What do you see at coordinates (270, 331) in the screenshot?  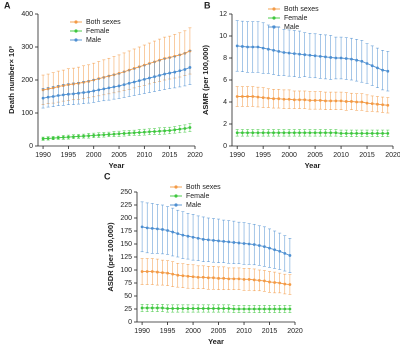 I see `x-tick-label: 2015` at bounding box center [270, 331].